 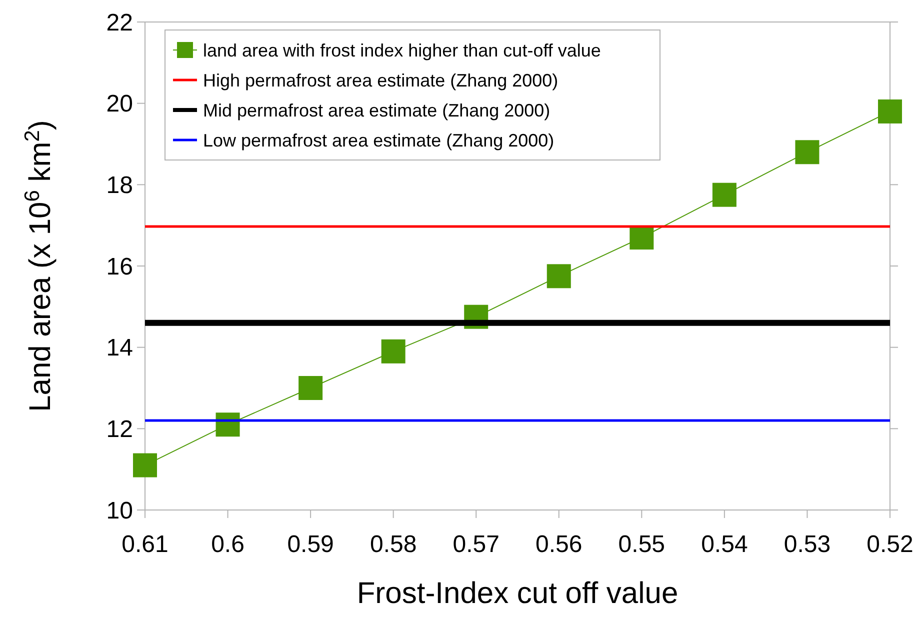 What do you see at coordinates (807, 544) in the screenshot?
I see `x-tick-label: 0.53` at bounding box center [807, 544].